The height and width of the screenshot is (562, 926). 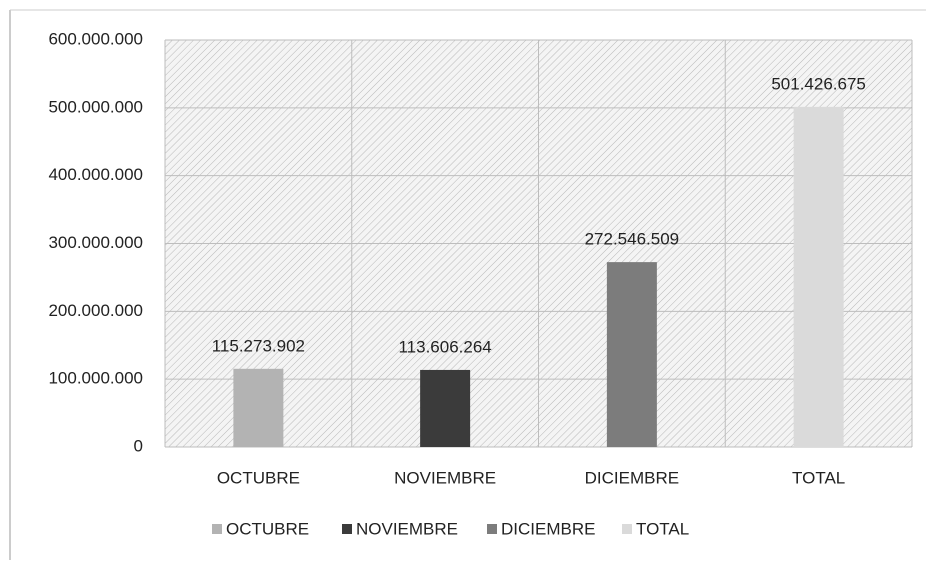 What do you see at coordinates (662, 528) in the screenshot?
I see `legend-label: TOTAL` at bounding box center [662, 528].